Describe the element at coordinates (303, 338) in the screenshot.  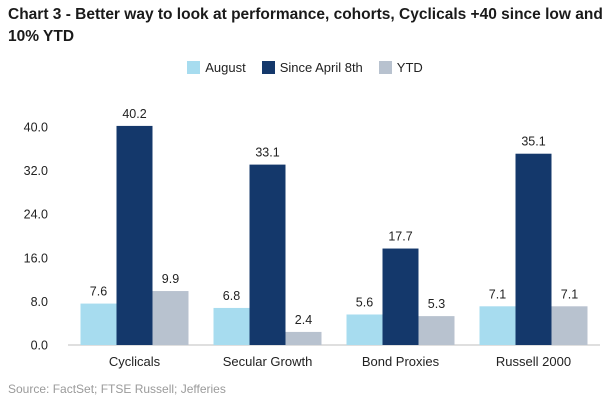
I see `bar-ytd-secular-growth` at that location.